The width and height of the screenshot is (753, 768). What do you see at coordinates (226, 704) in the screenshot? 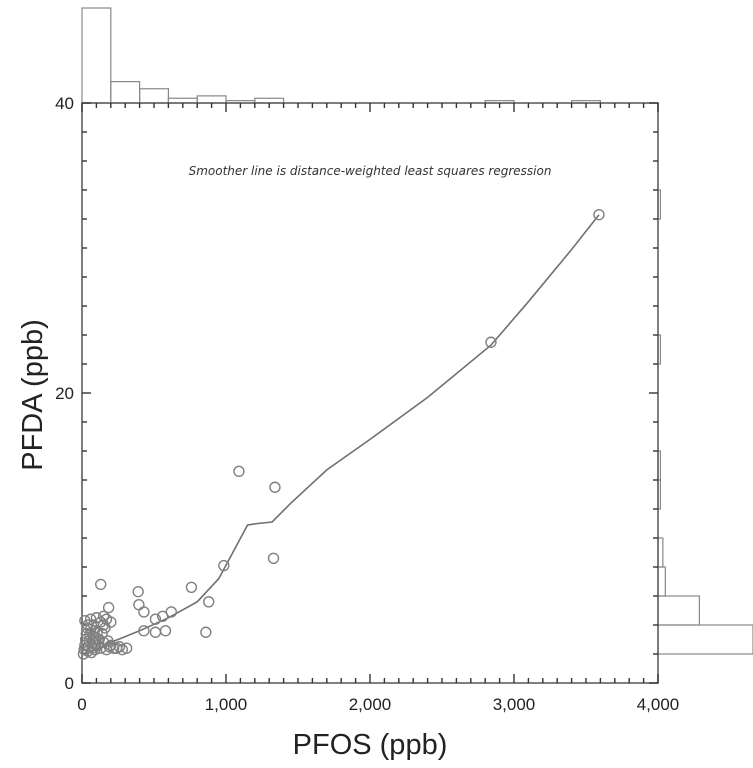
I see `x-tick-label: 1,000` at bounding box center [226, 704].